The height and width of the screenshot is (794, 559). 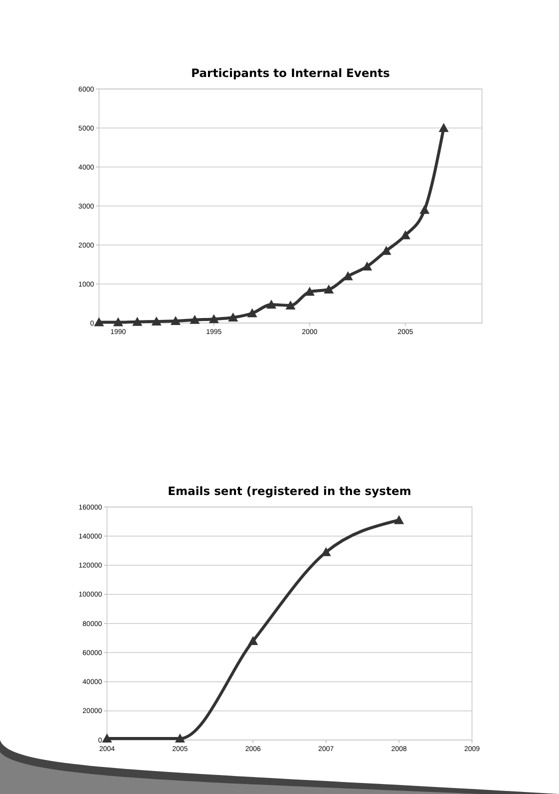 I want to click on chart-title: Emails sent (registered in the system, so click(x=290, y=491).